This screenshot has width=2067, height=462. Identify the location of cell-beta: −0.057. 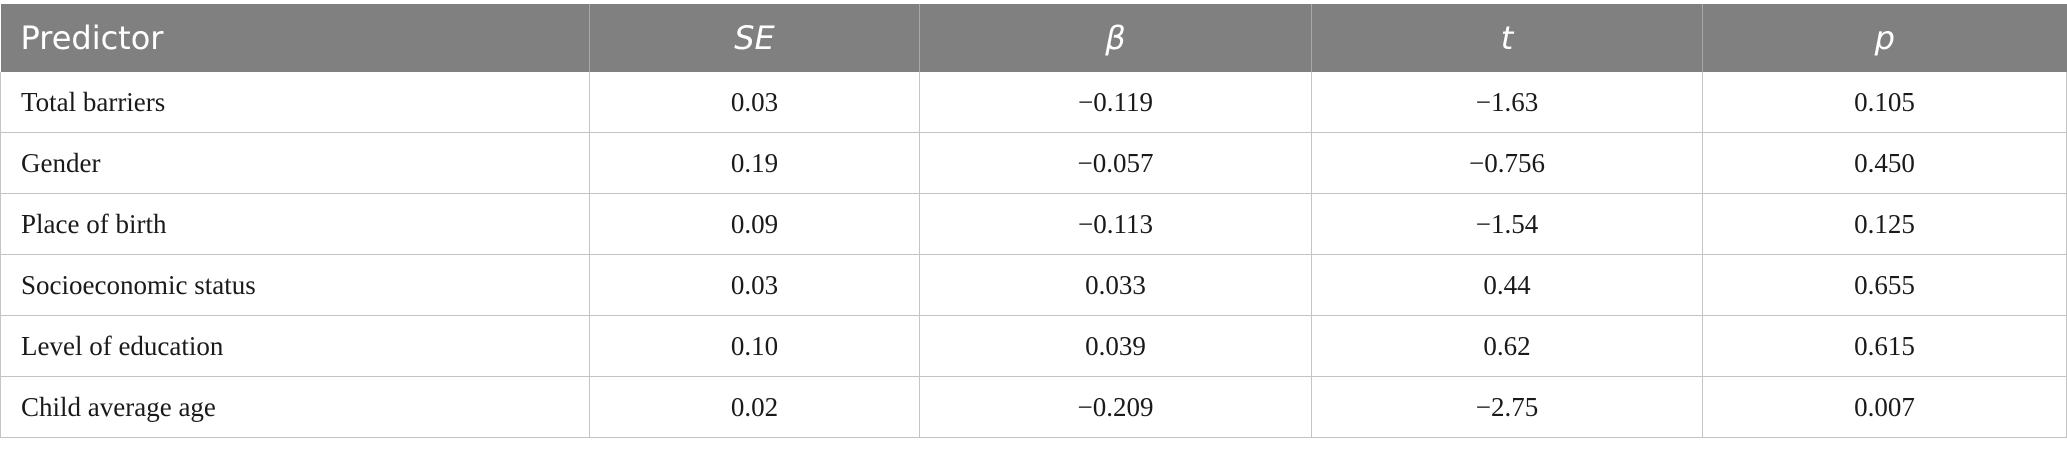
(1115, 163).